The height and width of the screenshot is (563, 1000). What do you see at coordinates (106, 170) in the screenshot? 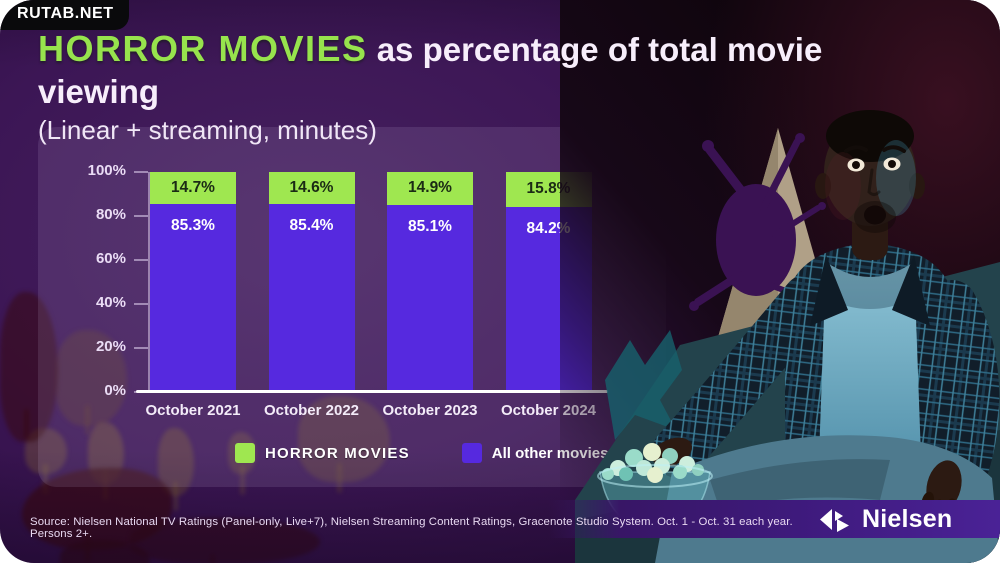
I see `y-axis-label: 100%` at bounding box center [106, 170].